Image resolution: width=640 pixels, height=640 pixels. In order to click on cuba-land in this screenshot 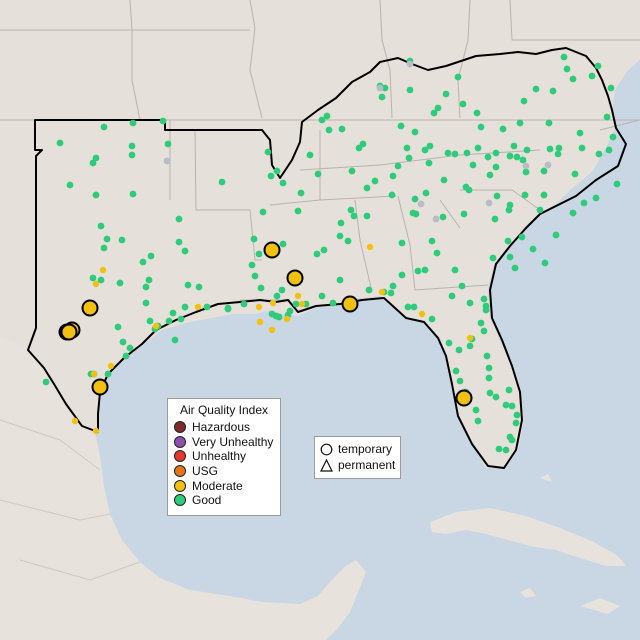, I will do `click(528, 537)`.